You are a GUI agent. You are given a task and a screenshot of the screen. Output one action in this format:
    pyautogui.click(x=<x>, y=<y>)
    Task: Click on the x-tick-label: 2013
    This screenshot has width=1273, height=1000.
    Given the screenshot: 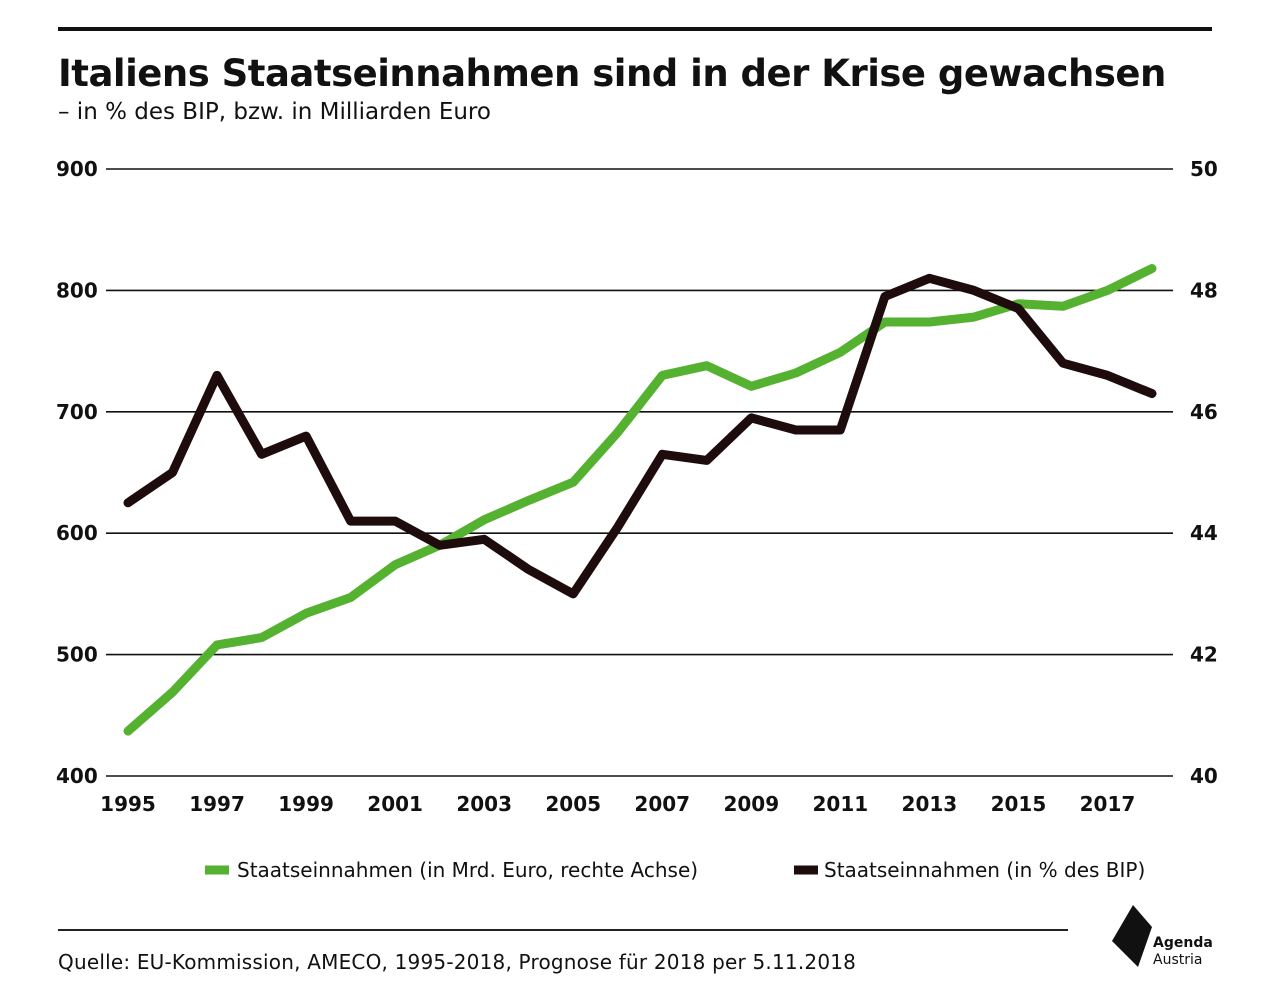 What is the action you would take?
    pyautogui.click(x=930, y=804)
    